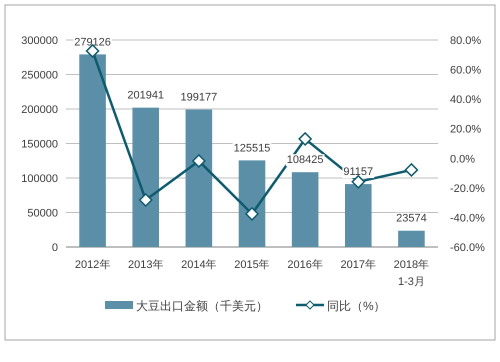  Describe the element at coordinates (468, 248) in the screenshot. I see `y2-tick-label: -60.0%` at that location.